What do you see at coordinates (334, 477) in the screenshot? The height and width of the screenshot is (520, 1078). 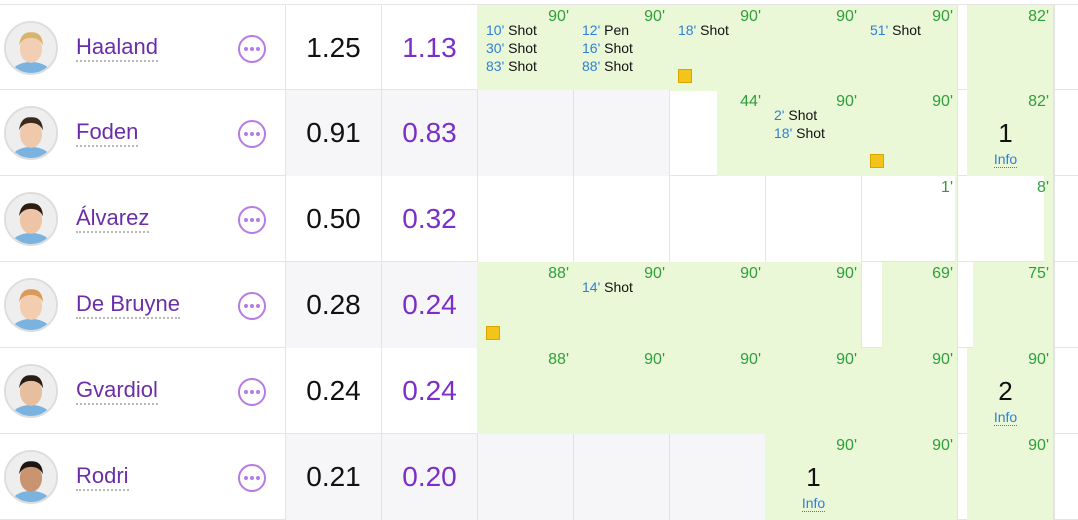 I see `stat-value-primary: 0.21` at bounding box center [334, 477].